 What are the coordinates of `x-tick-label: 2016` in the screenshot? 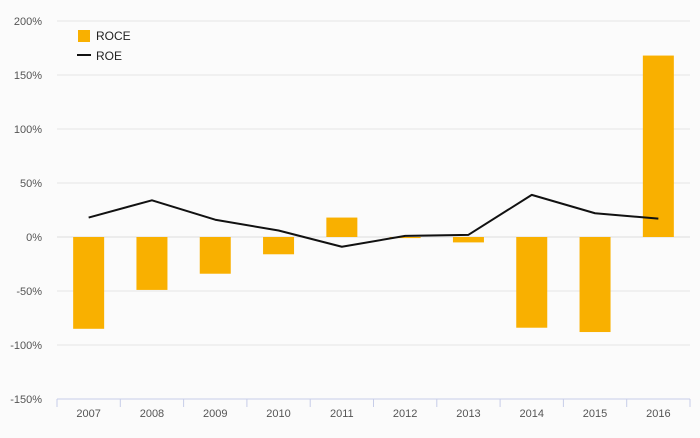 It's located at (658, 414).